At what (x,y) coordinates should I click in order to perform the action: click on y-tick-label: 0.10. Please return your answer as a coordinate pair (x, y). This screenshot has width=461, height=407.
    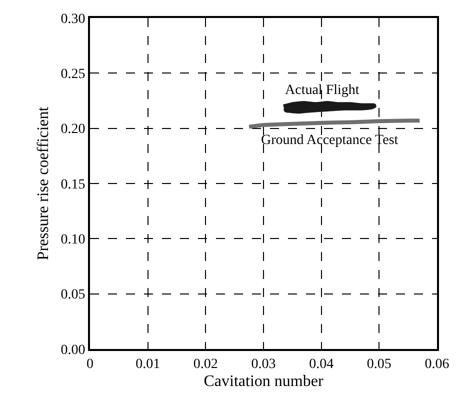
    Looking at the image, I should click on (73, 240).